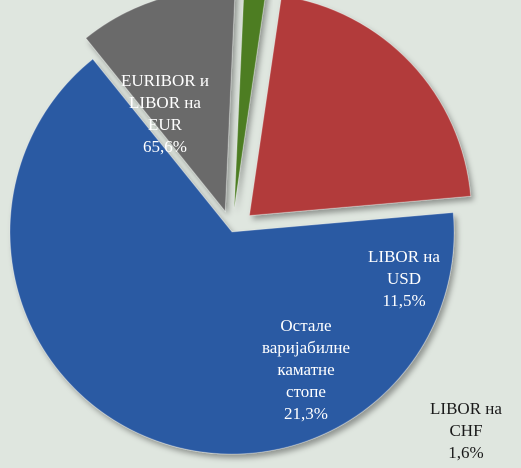  What do you see at coordinates (465, 430) in the screenshot?
I see `slice-label: CHF` at bounding box center [465, 430].